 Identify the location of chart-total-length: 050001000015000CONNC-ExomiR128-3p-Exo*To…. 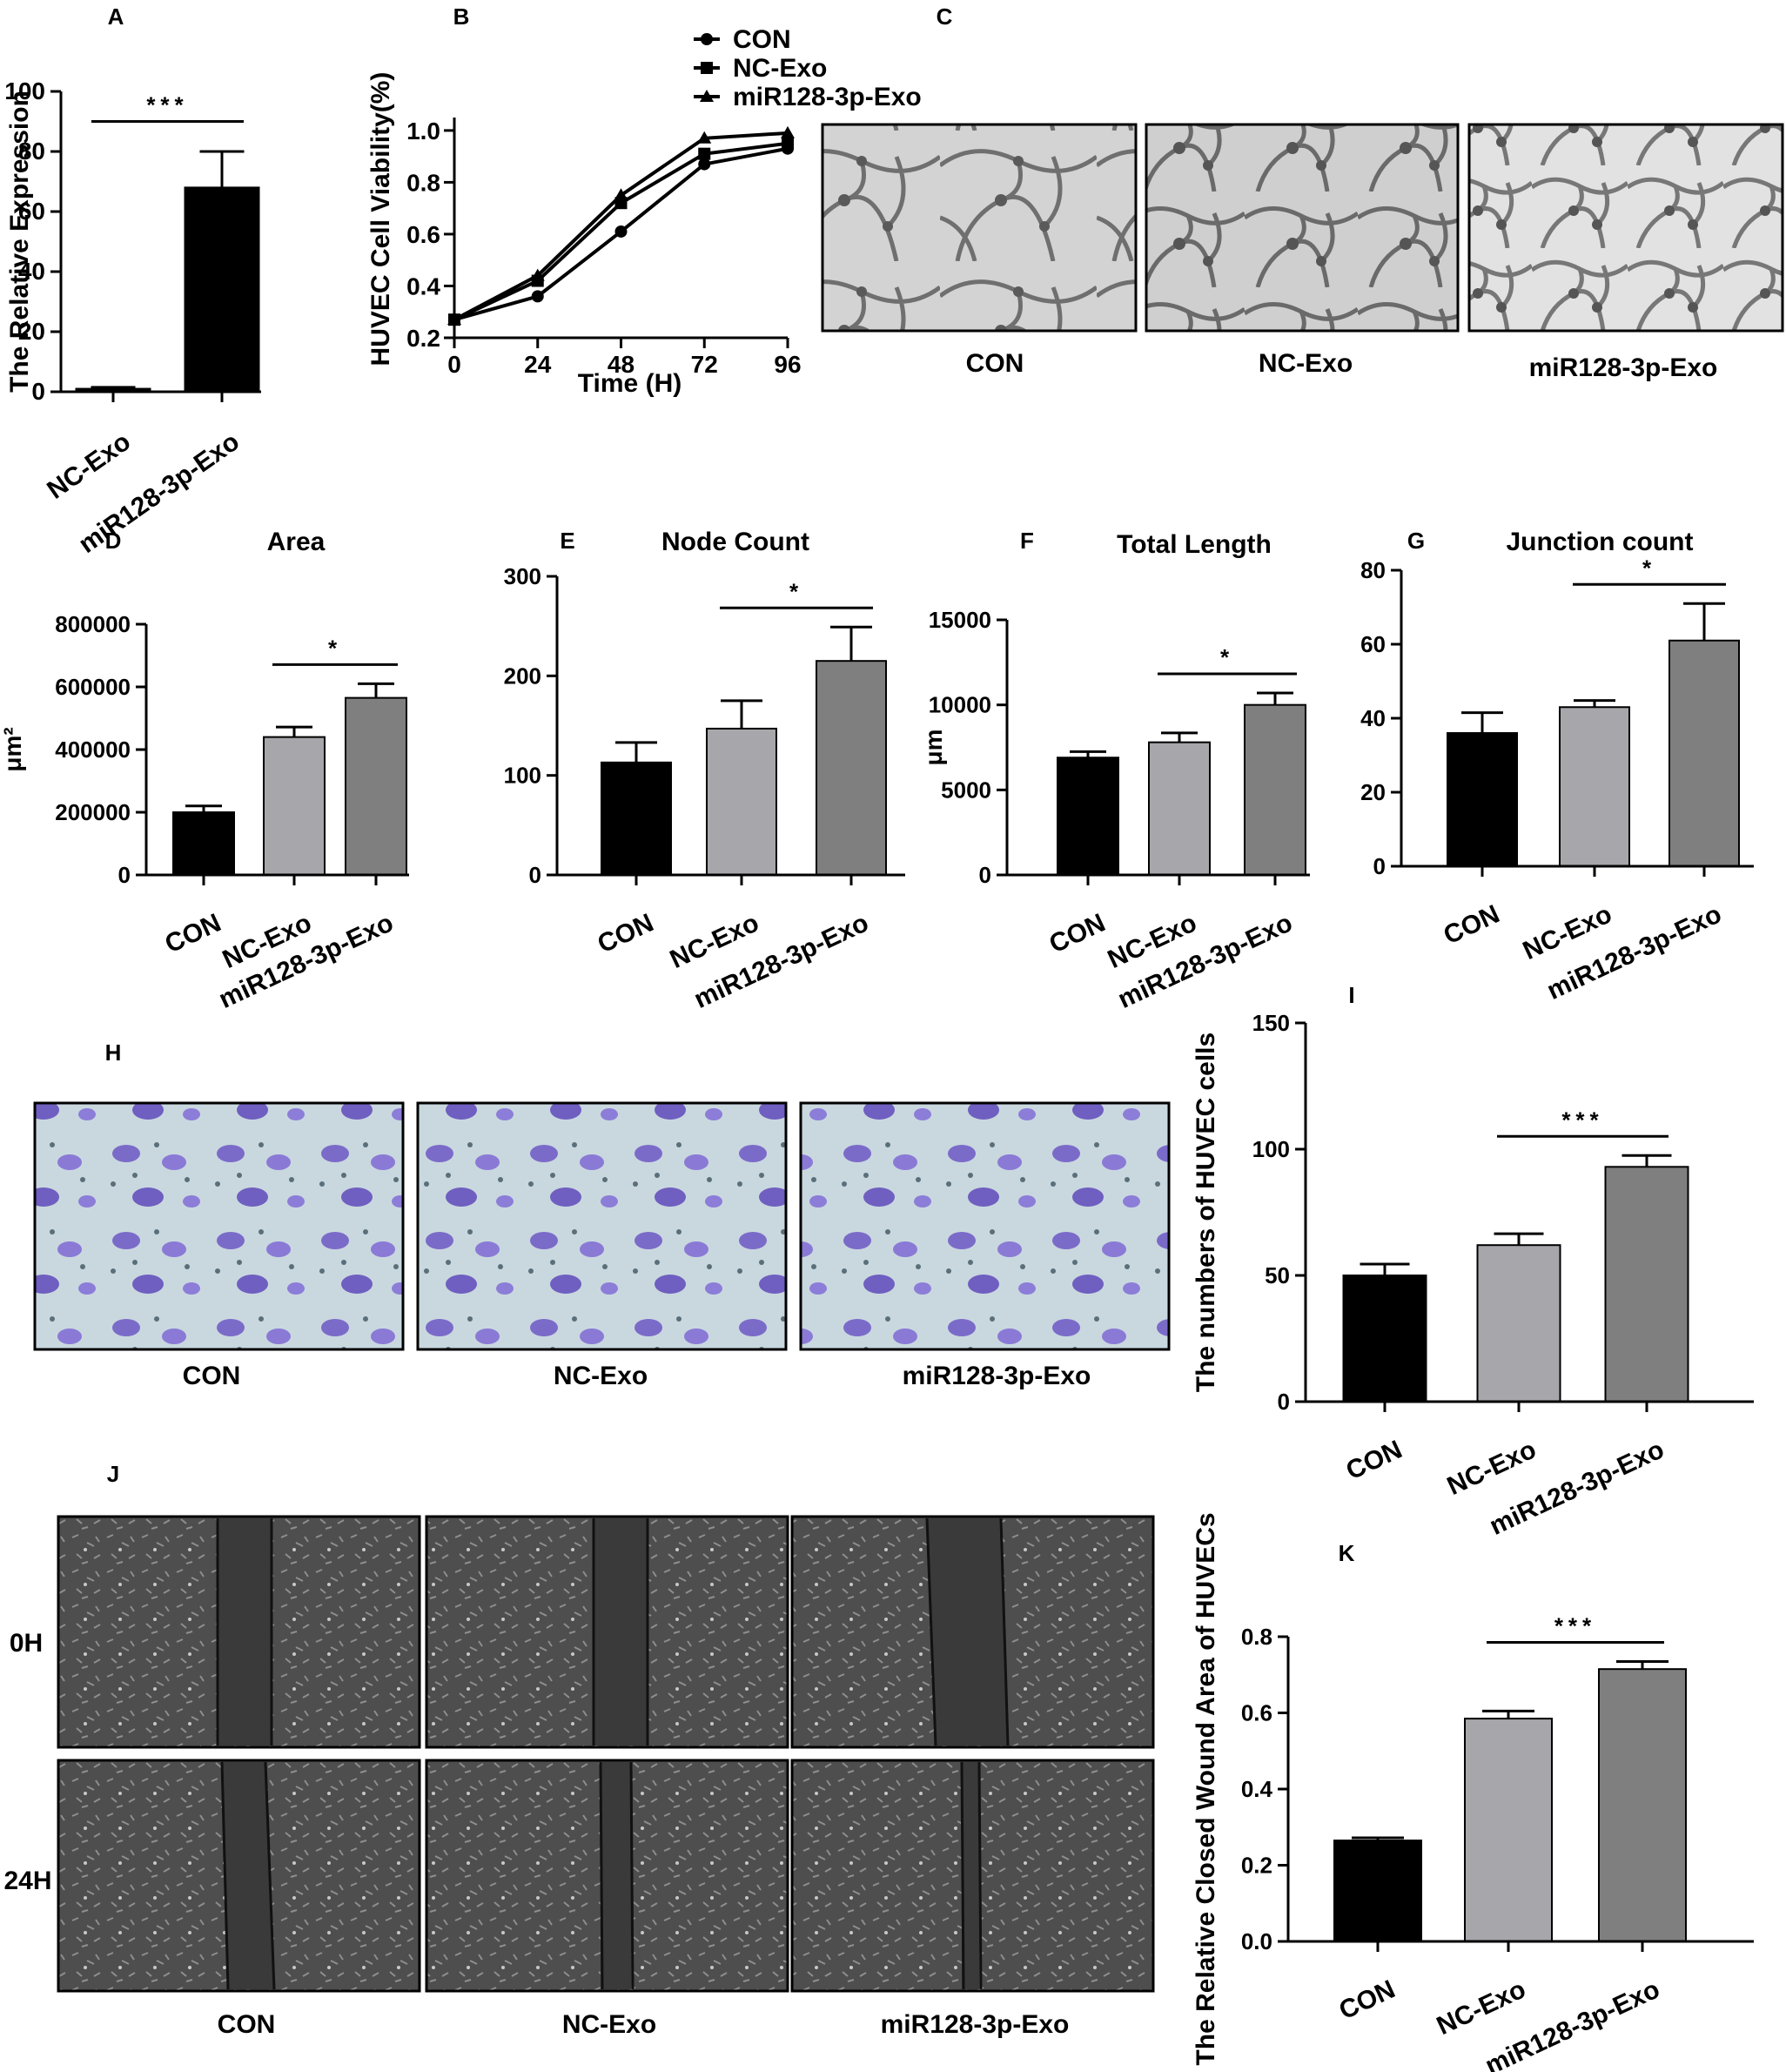
(1115, 772).